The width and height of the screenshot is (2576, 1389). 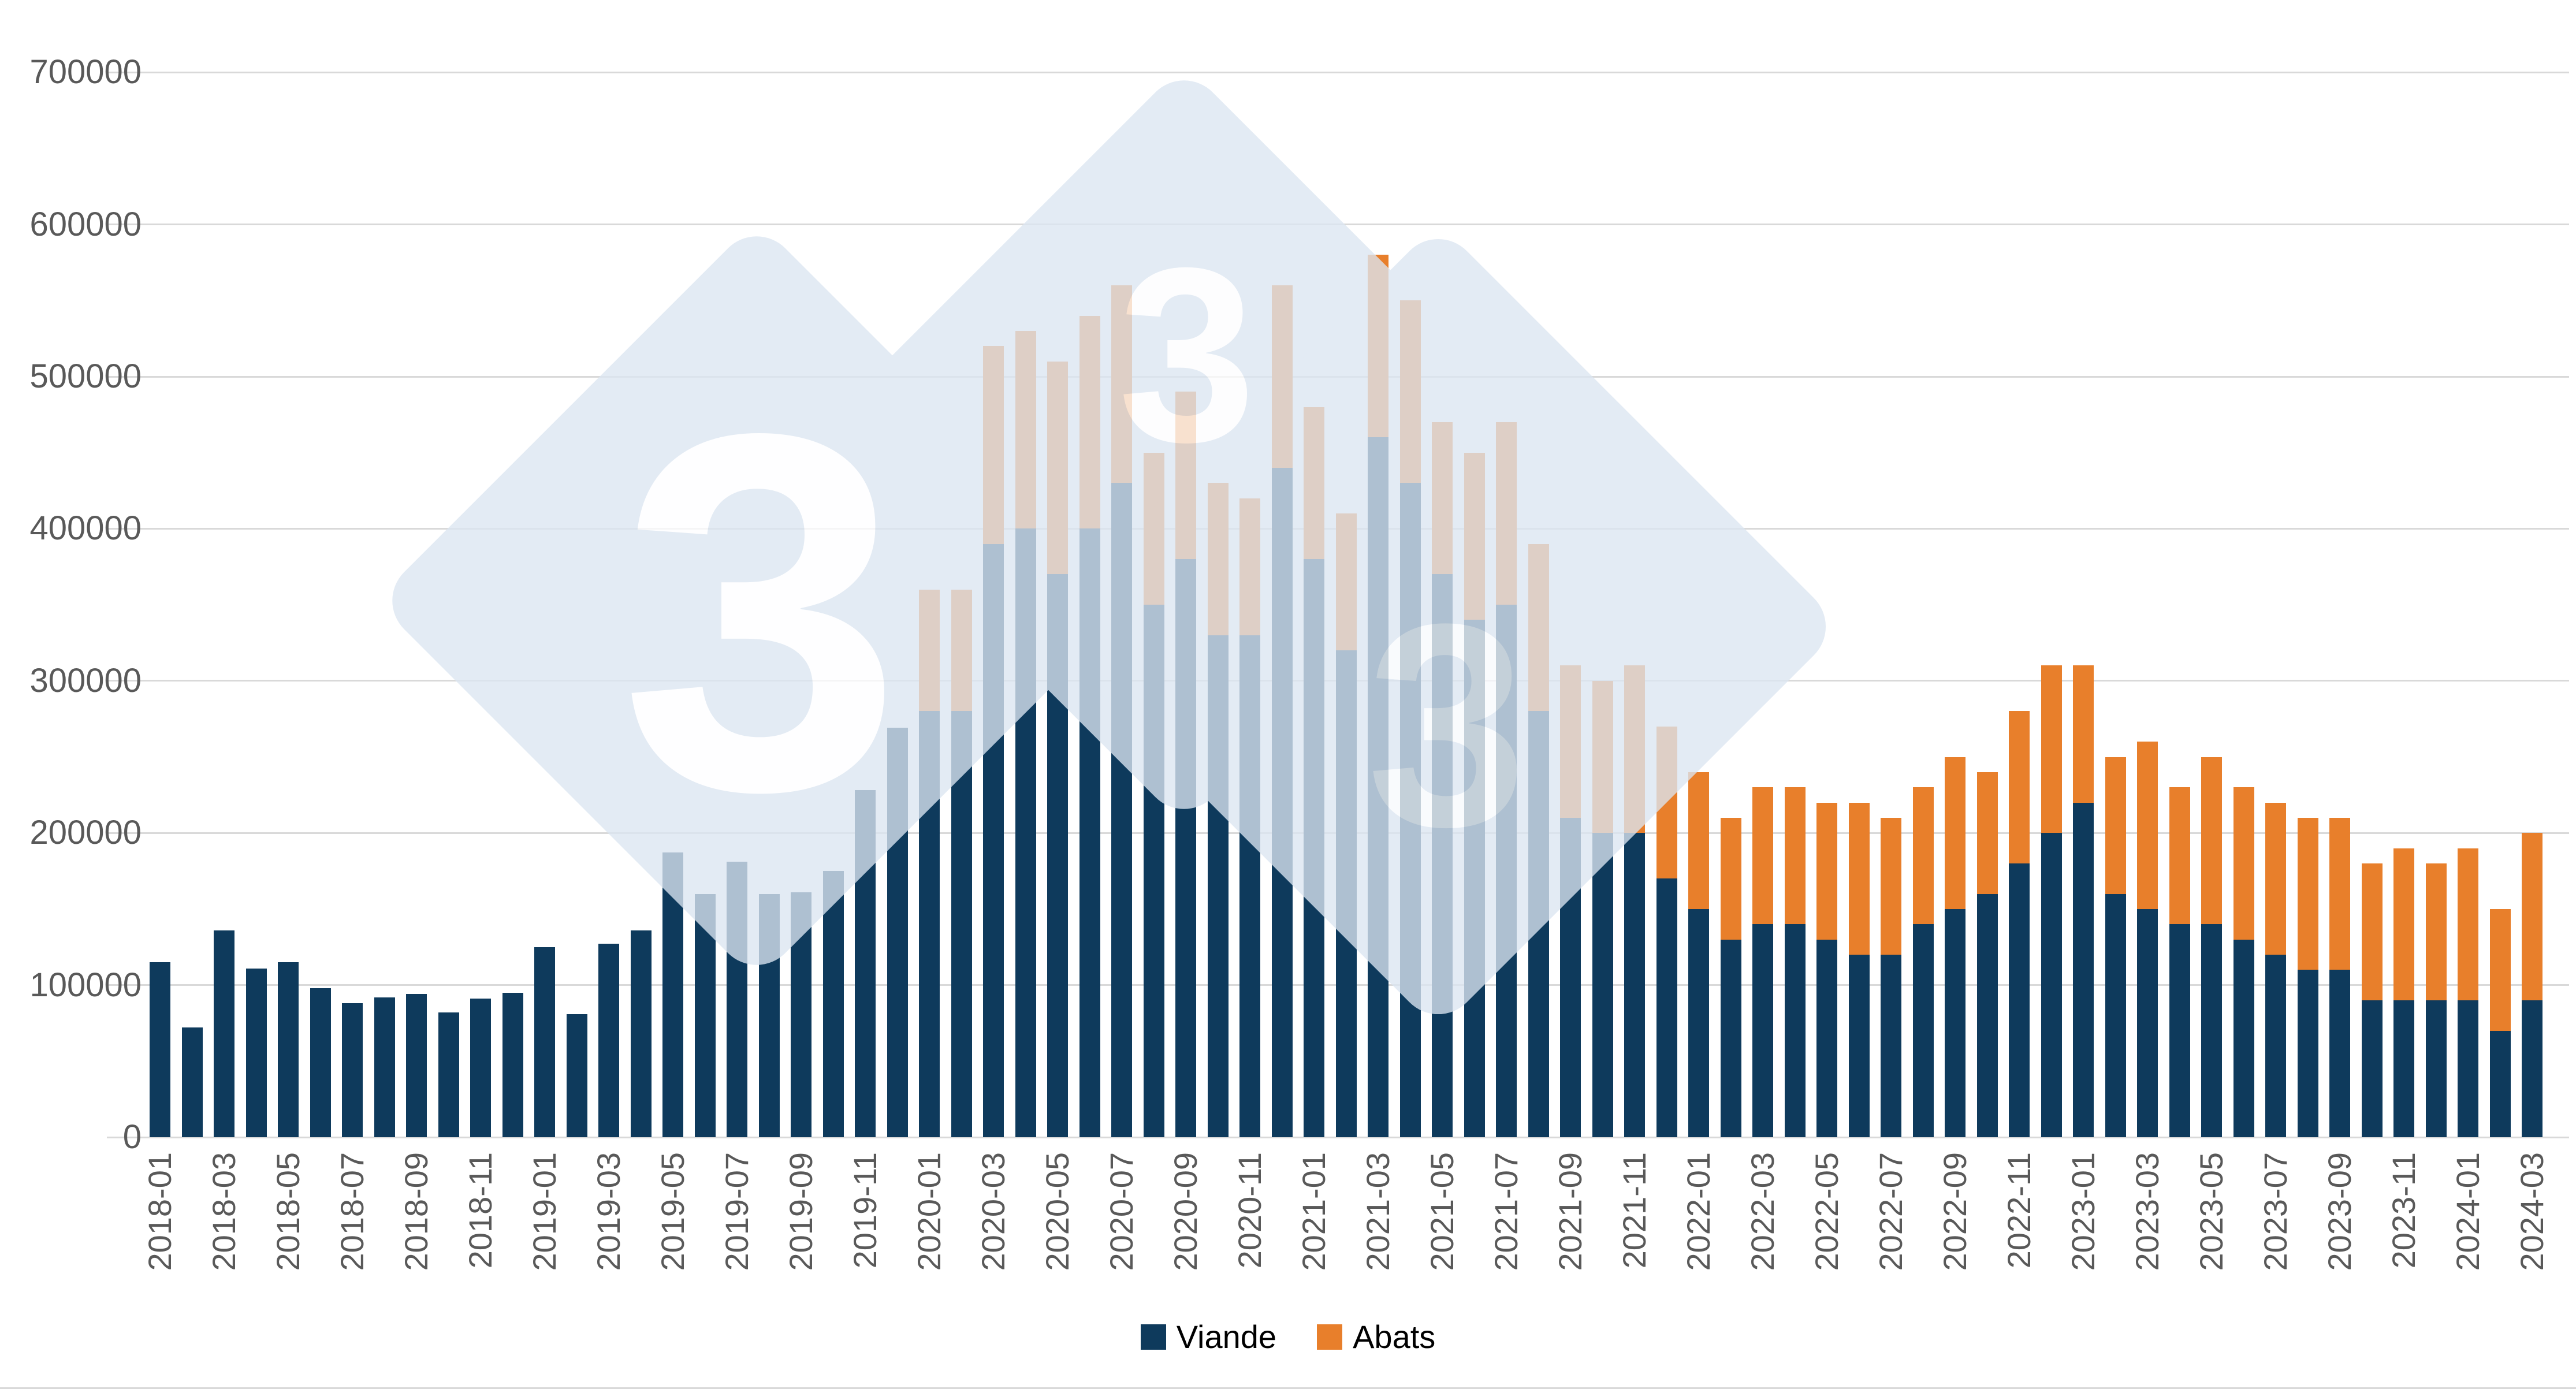 What do you see at coordinates (132, 1137) in the screenshot?
I see `y-axis-tick-label: 0` at bounding box center [132, 1137].